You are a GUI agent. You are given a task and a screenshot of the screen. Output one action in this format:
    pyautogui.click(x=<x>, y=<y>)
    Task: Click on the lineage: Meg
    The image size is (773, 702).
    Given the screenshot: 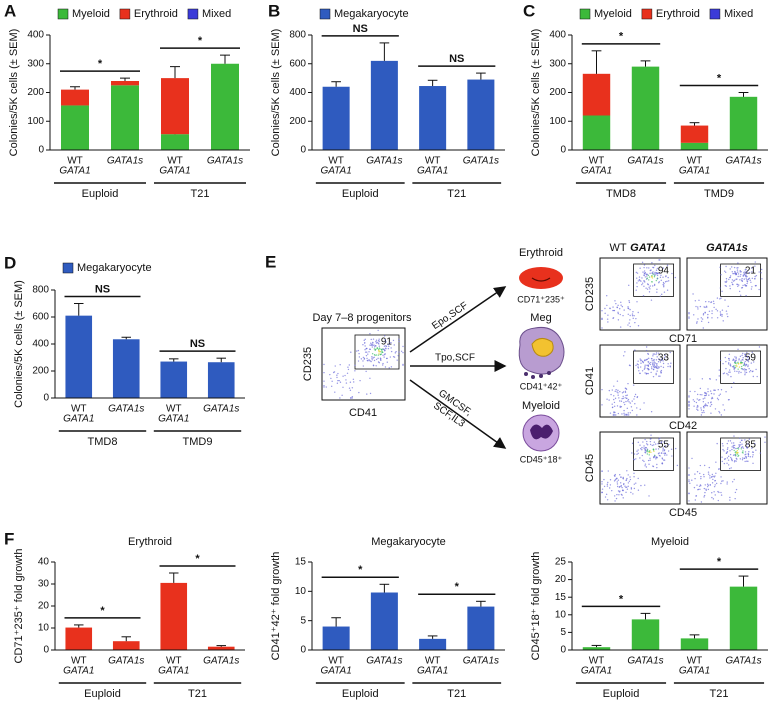 What is the action you would take?
    pyautogui.click(x=540, y=318)
    